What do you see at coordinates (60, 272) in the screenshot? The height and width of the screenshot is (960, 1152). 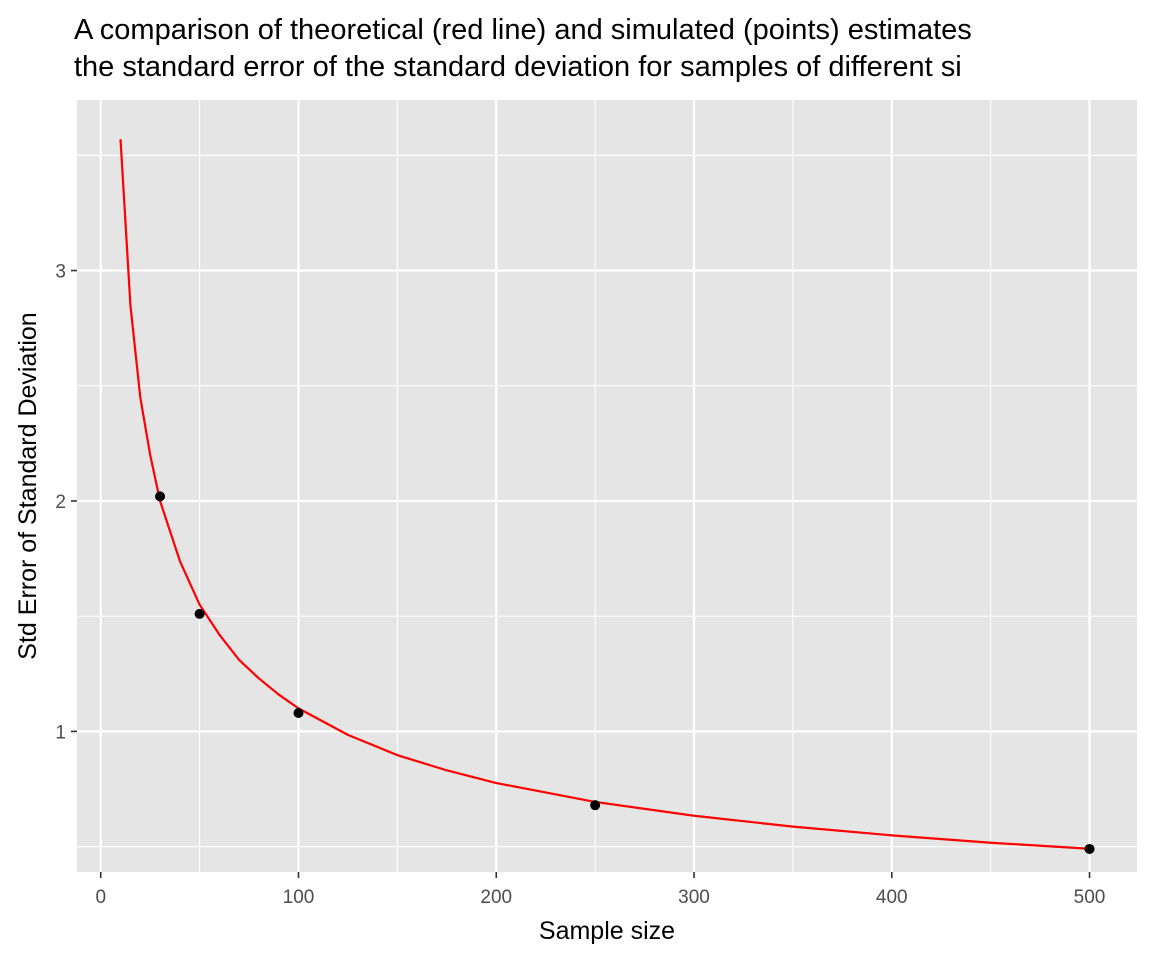 I see `y-tick-label: 3` at bounding box center [60, 272].